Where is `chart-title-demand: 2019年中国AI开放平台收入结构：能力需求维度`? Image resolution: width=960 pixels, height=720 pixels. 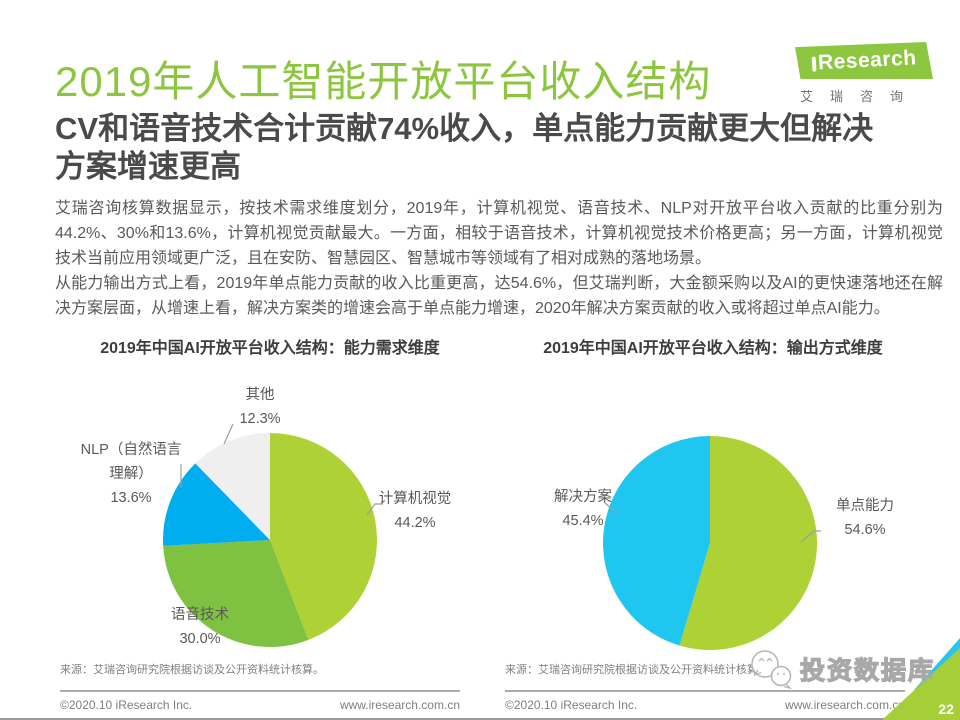 chart-title-demand: 2019年中国AI开放平台收入结构：能力需求维度 is located at coordinates (270, 348).